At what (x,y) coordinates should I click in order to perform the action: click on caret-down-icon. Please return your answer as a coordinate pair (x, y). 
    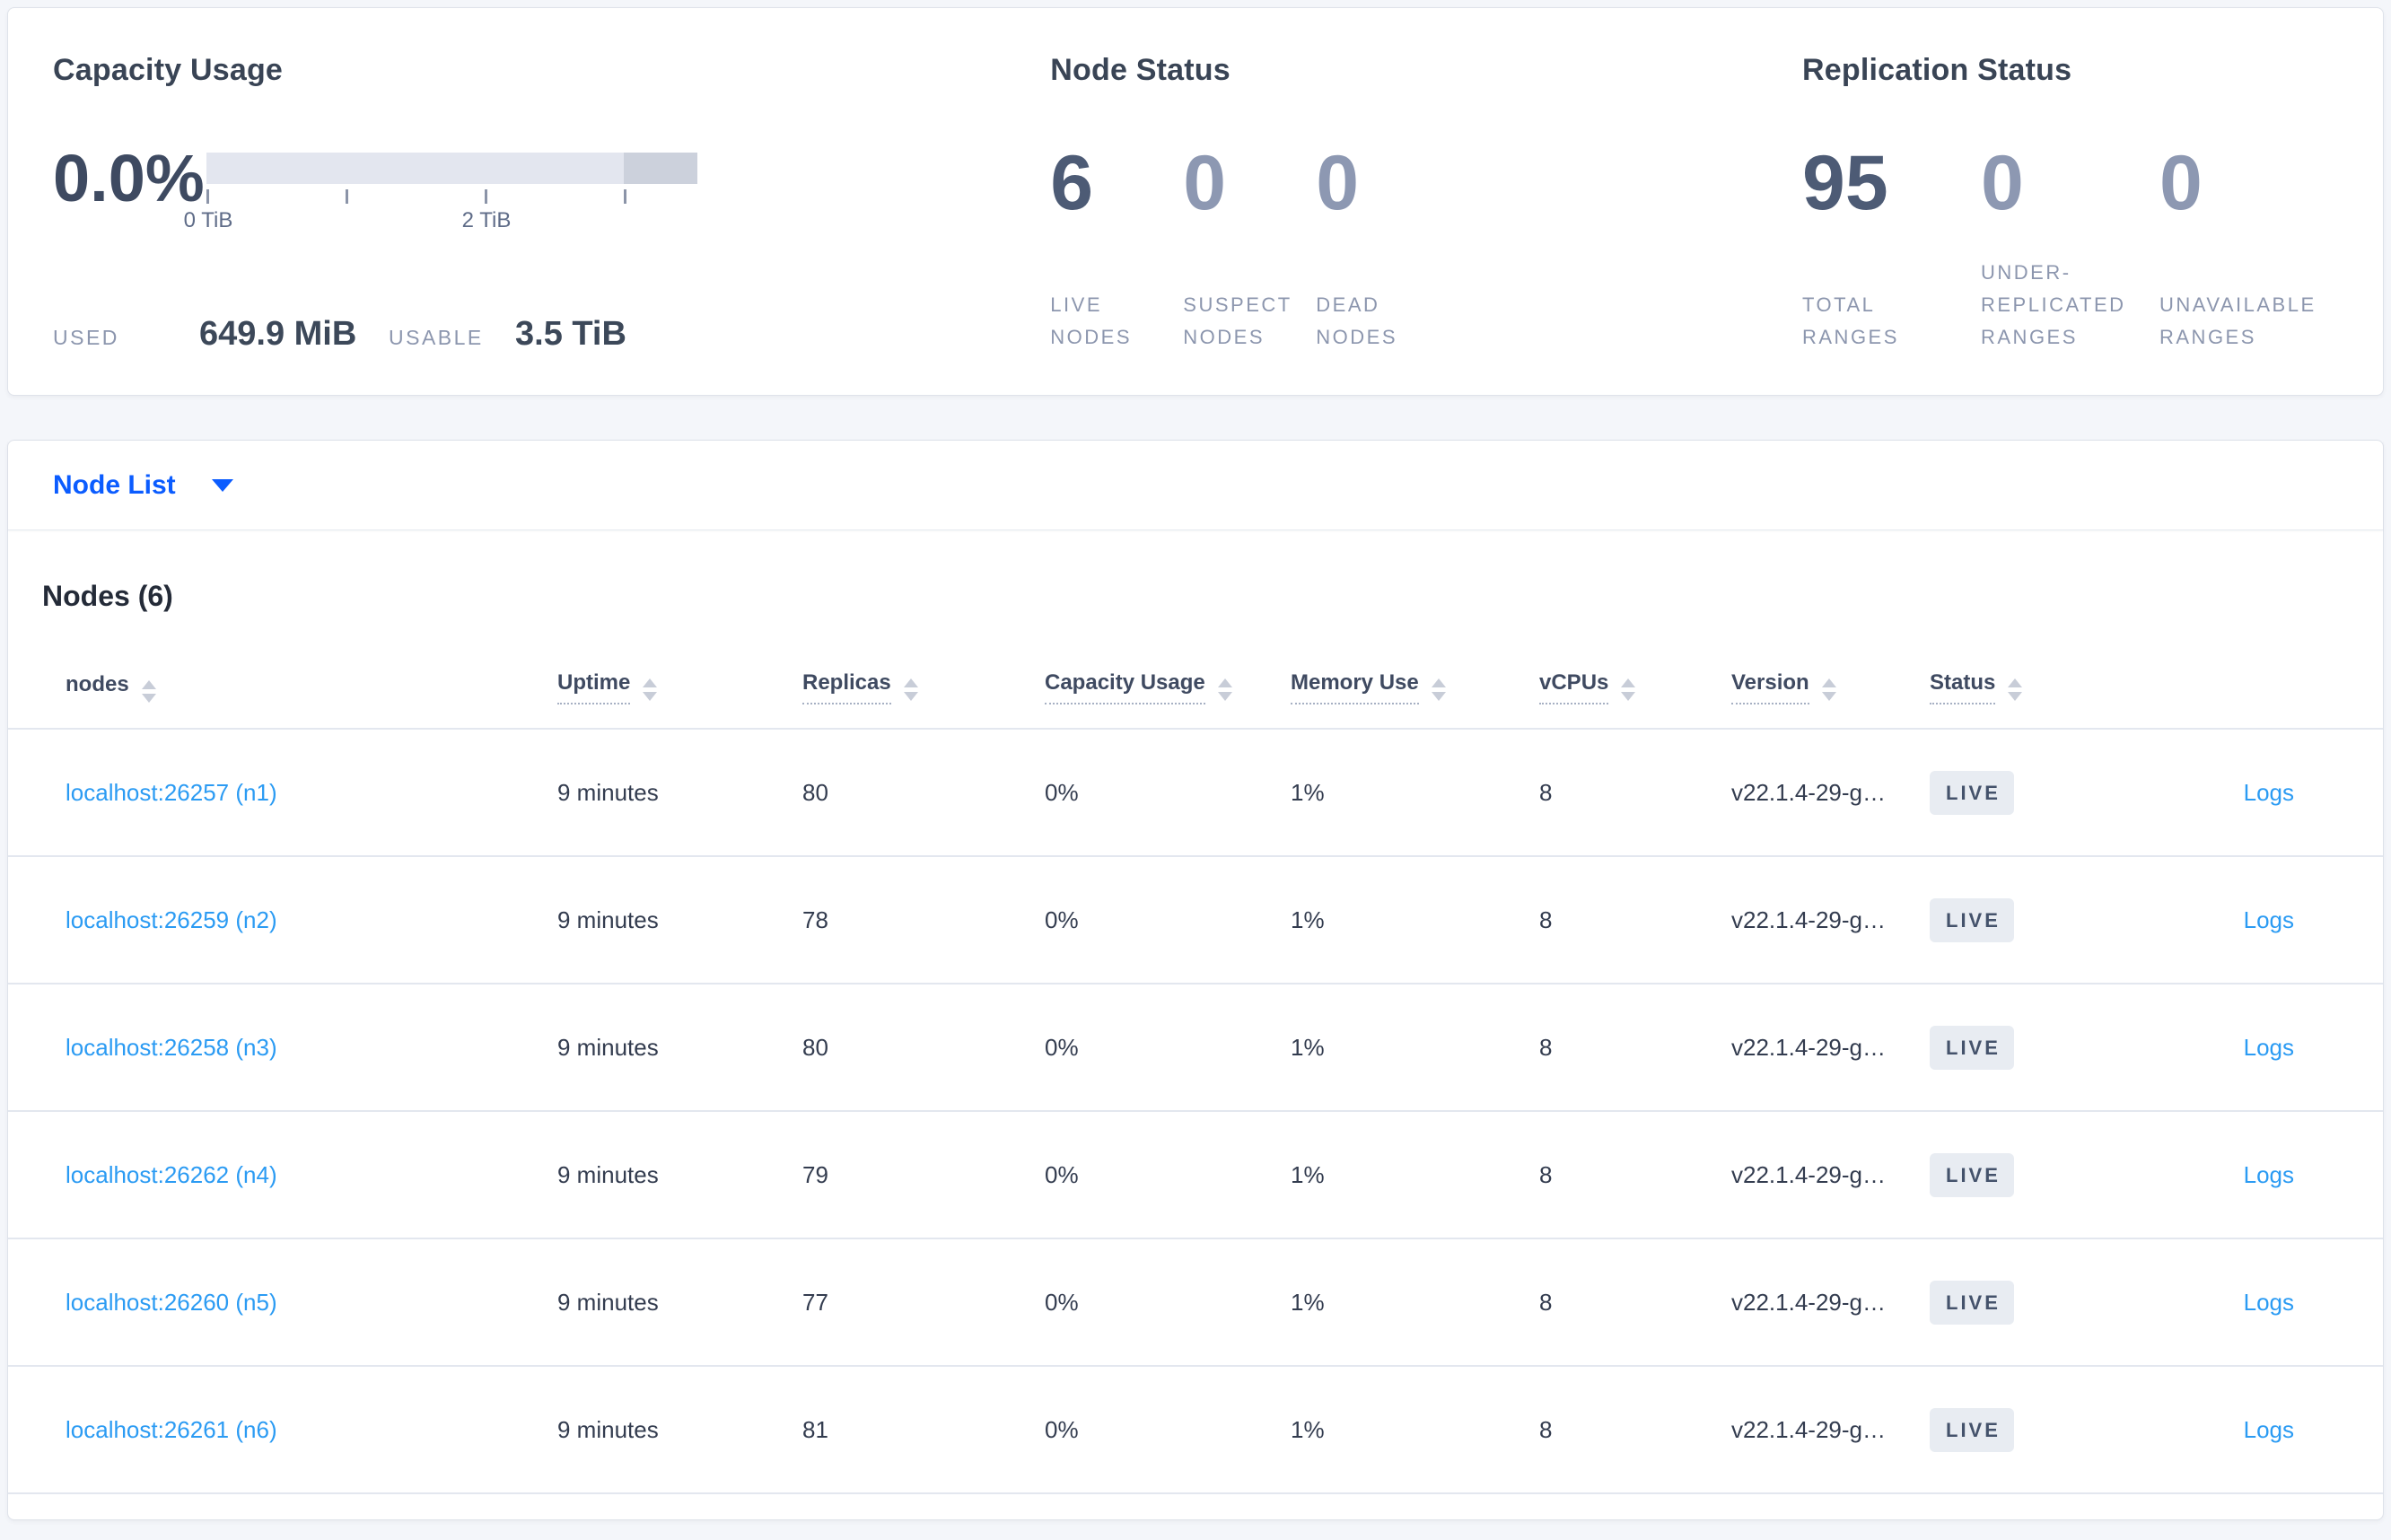
    Looking at the image, I should click on (222, 485).